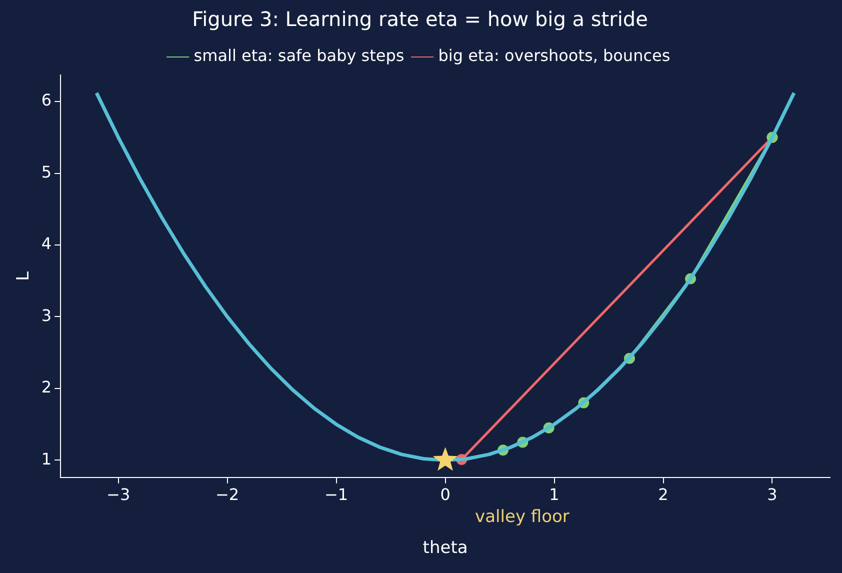 The image size is (842, 573). Describe the element at coordinates (420, 19) in the screenshot. I see `chart-title: Figure 3: Learning rate eta = how big a stride` at that location.